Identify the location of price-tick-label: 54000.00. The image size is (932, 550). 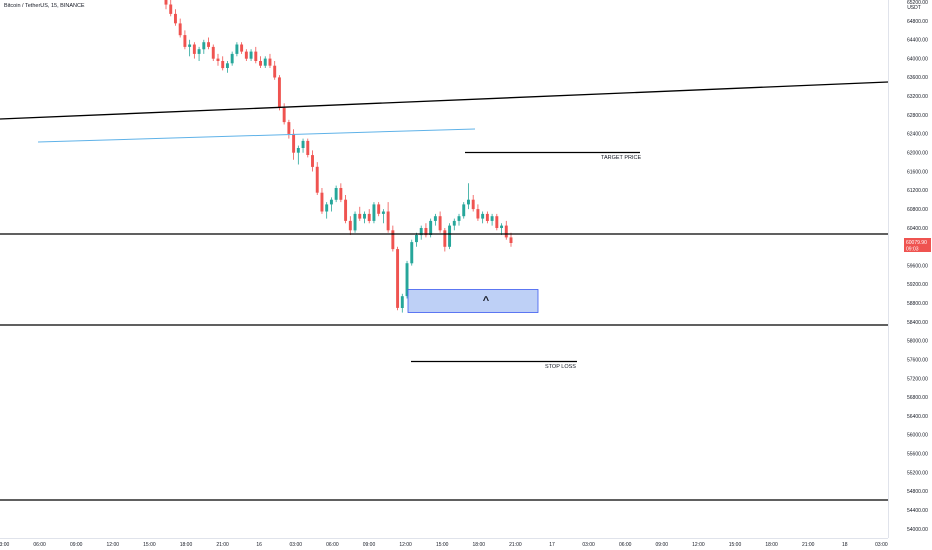
(917, 530).